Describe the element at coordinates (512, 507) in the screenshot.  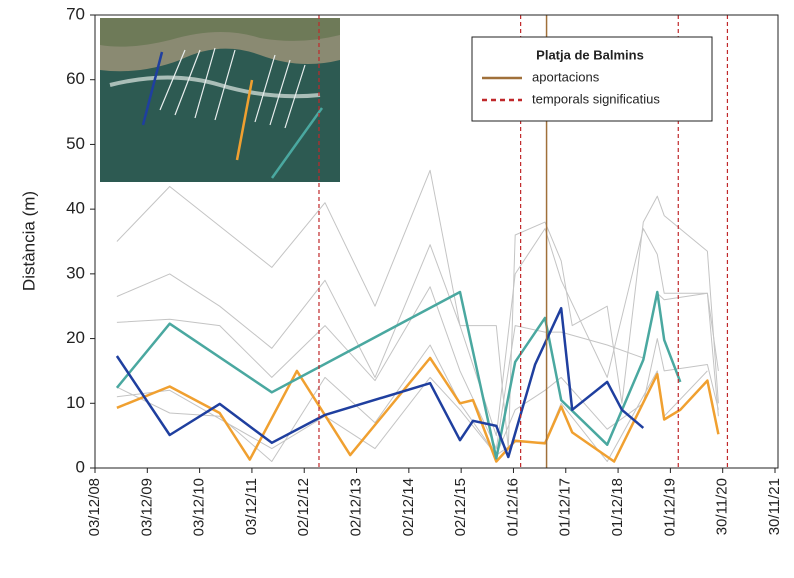
I see `x-tick-label: 01/12/16` at that location.